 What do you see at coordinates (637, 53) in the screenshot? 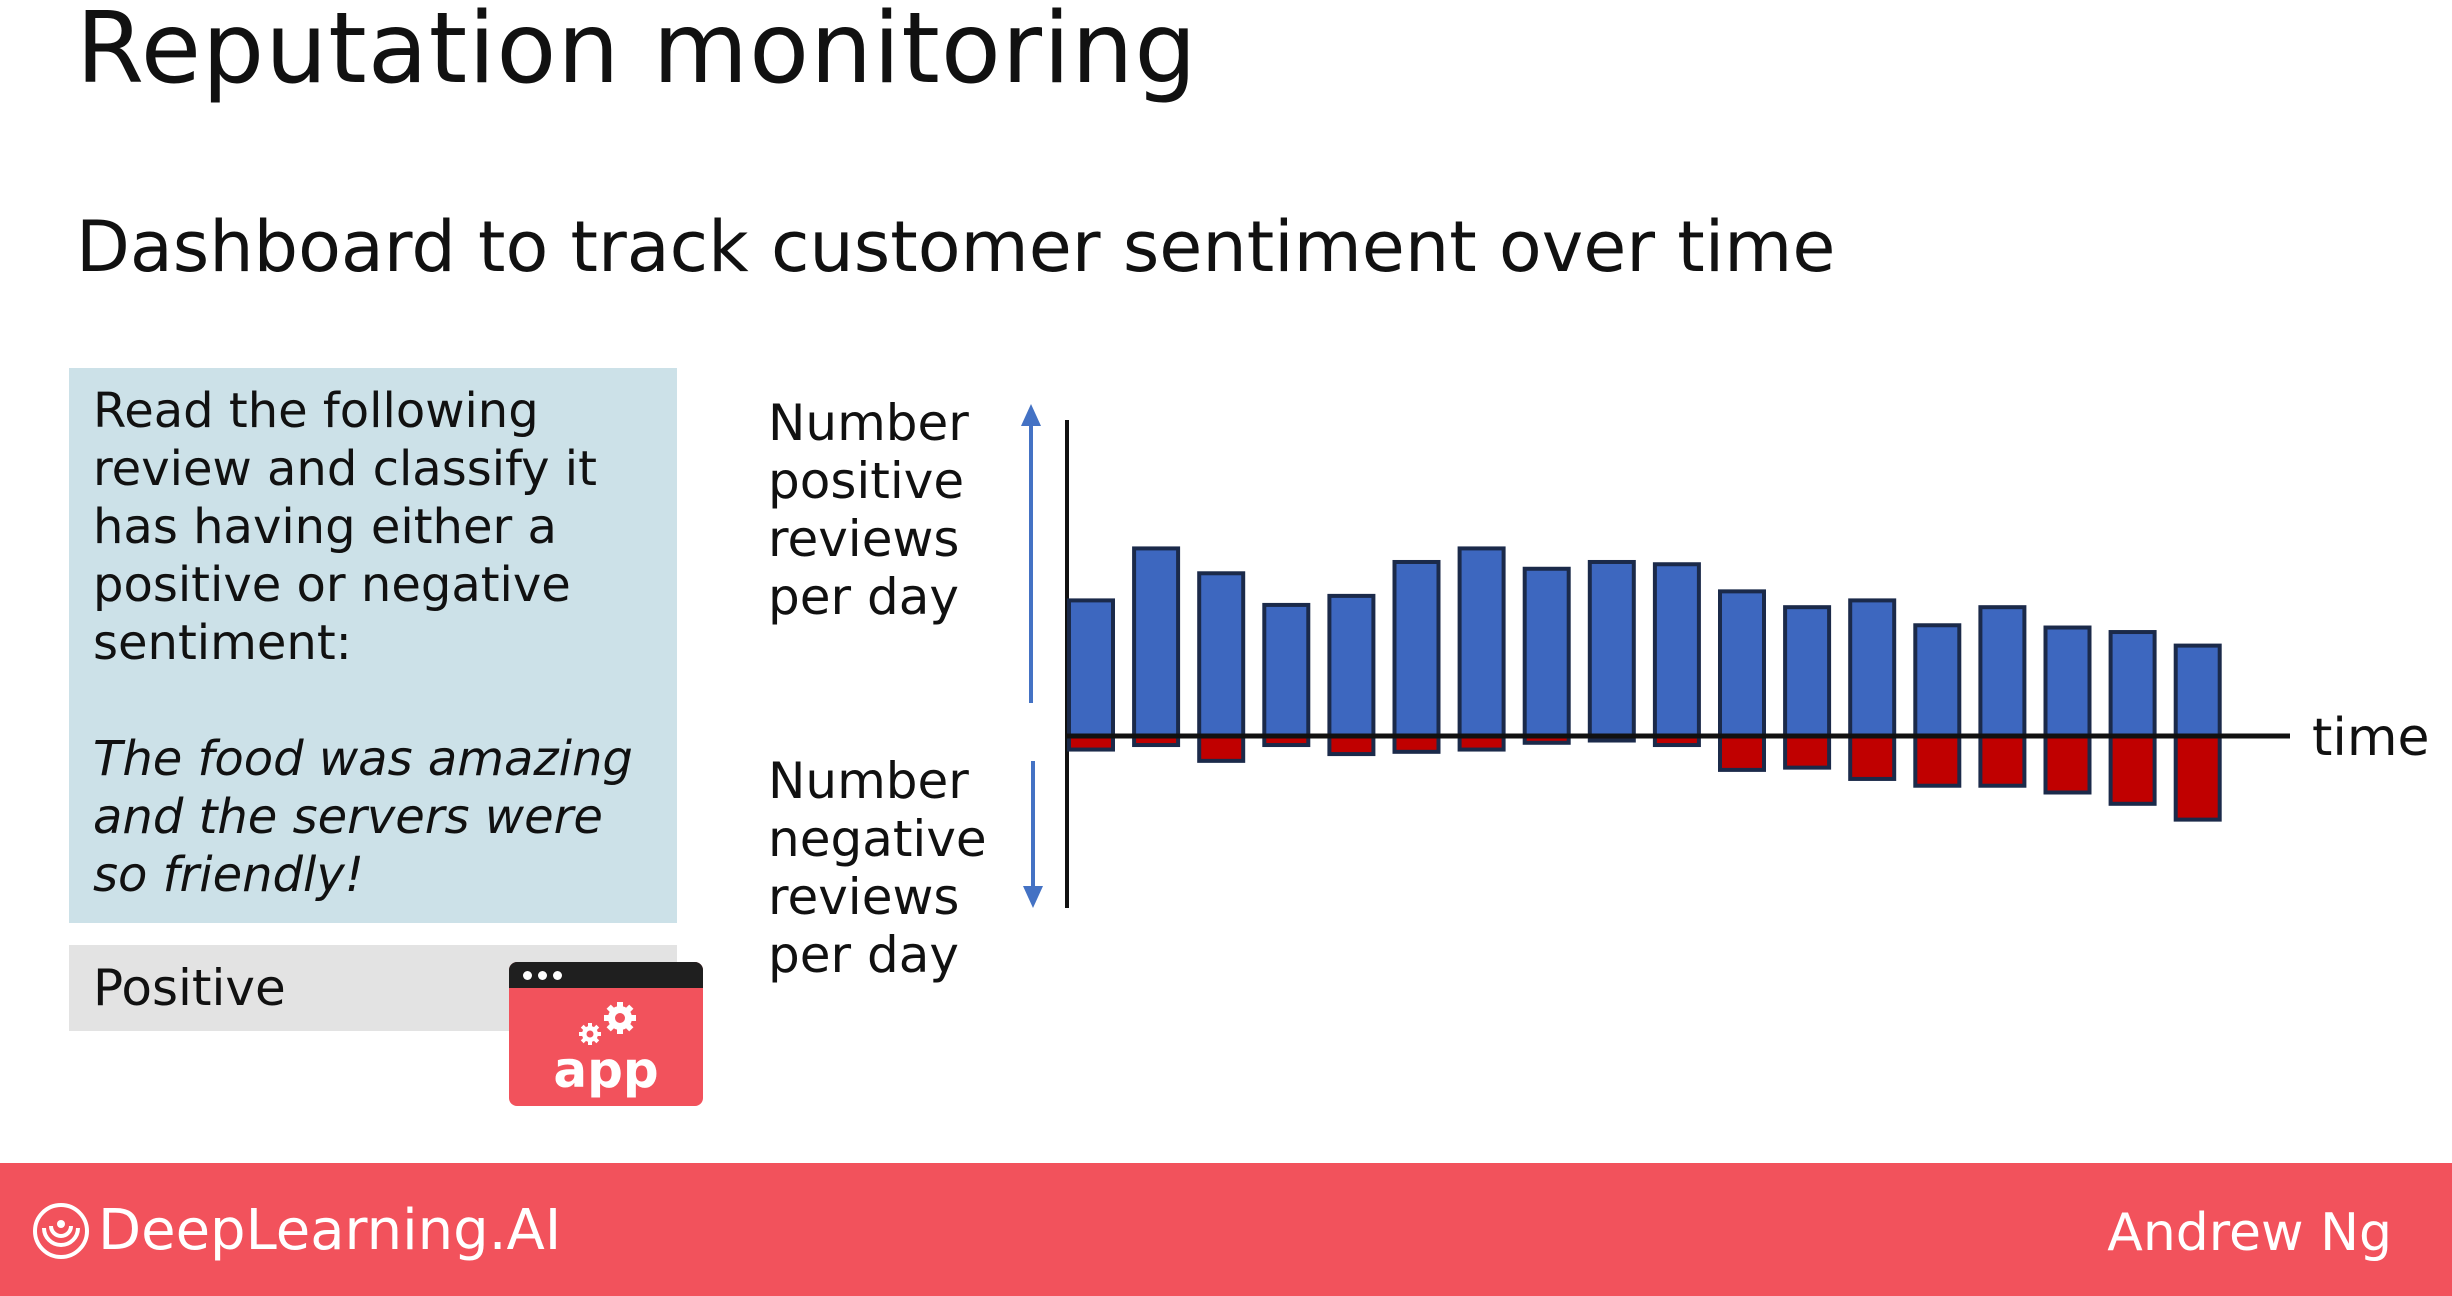
I see `slide-title: Reputation monitoring` at bounding box center [637, 53].